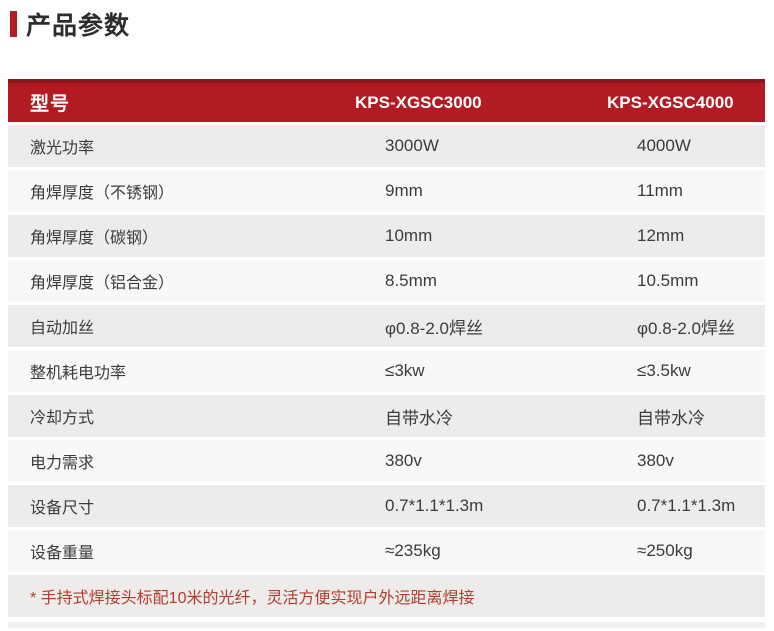 This screenshot has width=774, height=631. I want to click on row-value-col2: 380v, so click(655, 460).